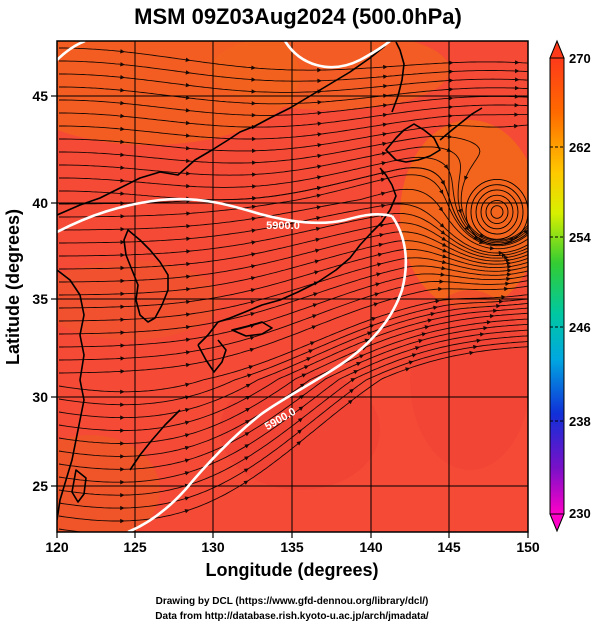 This screenshot has height=625, width=599. What do you see at coordinates (40, 96) in the screenshot?
I see `y-tick-label: 45` at bounding box center [40, 96].